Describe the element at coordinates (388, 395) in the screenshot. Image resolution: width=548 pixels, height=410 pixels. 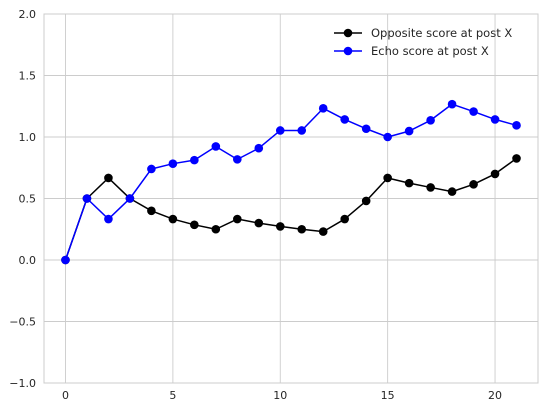
I see `x-tick-label: 15` at that location.